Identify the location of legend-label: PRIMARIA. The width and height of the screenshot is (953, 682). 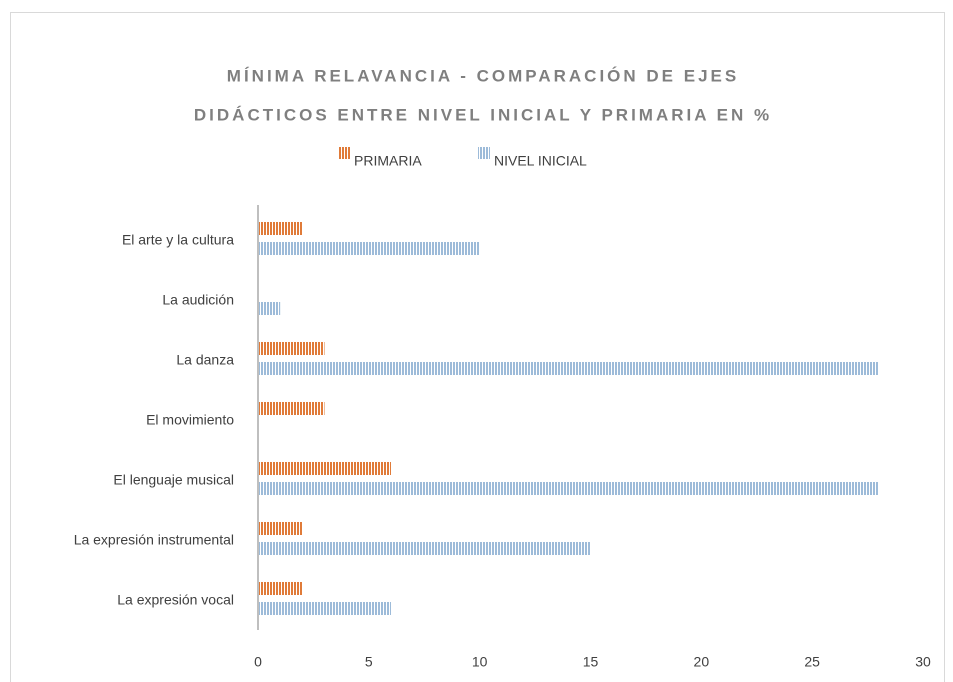
(388, 161).